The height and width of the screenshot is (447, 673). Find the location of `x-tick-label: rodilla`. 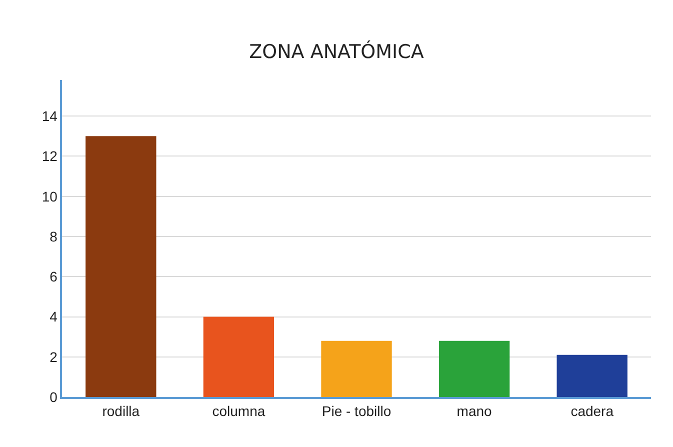

x-tick-label: rodilla is located at coordinates (121, 410).